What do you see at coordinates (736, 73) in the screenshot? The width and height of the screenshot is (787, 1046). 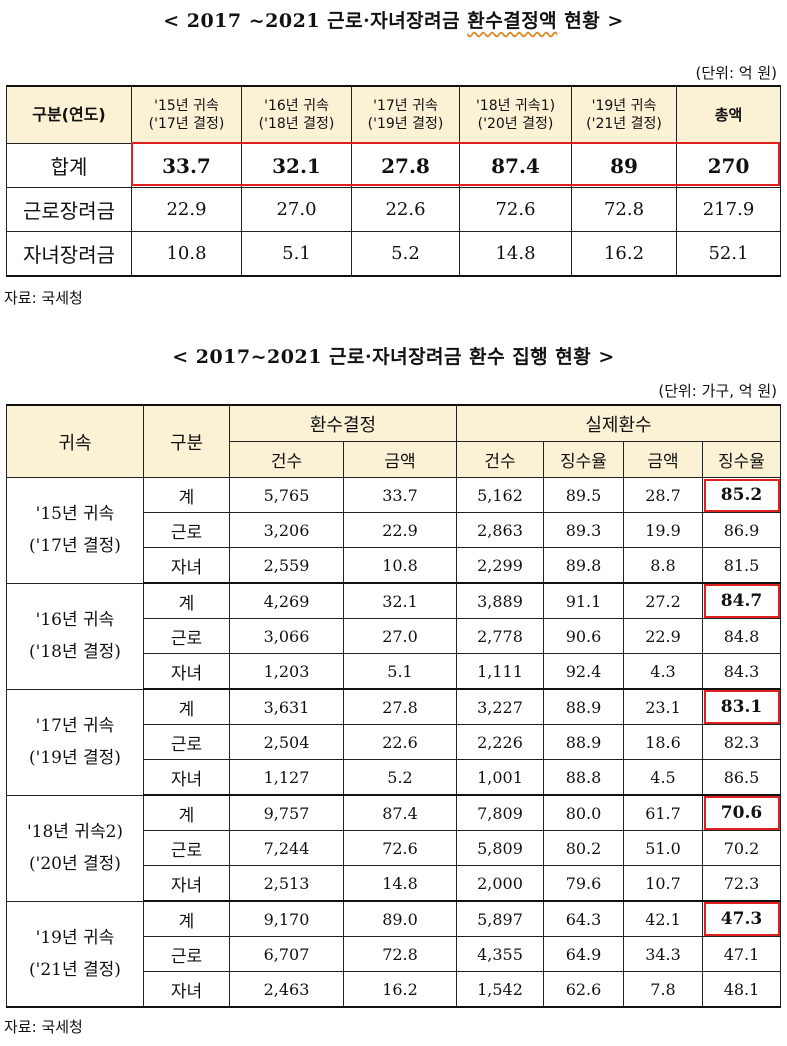 I see `table1-unit: (단위: 억 원)` at bounding box center [736, 73].